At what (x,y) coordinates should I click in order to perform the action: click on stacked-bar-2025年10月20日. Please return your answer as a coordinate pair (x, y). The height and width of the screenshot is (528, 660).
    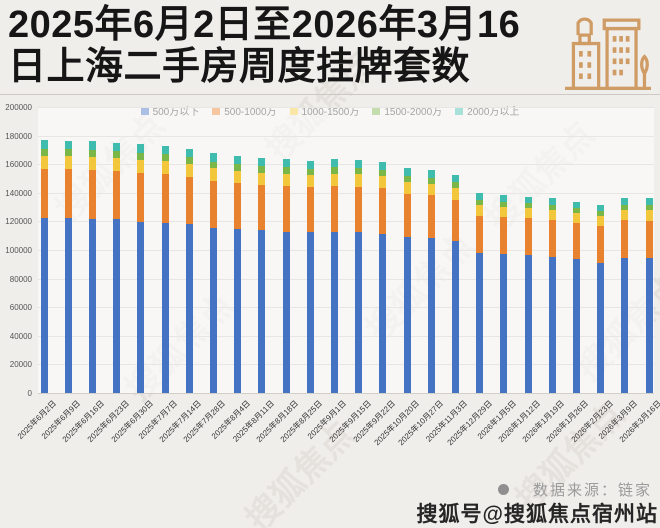
    Looking at the image, I should click on (407, 280).